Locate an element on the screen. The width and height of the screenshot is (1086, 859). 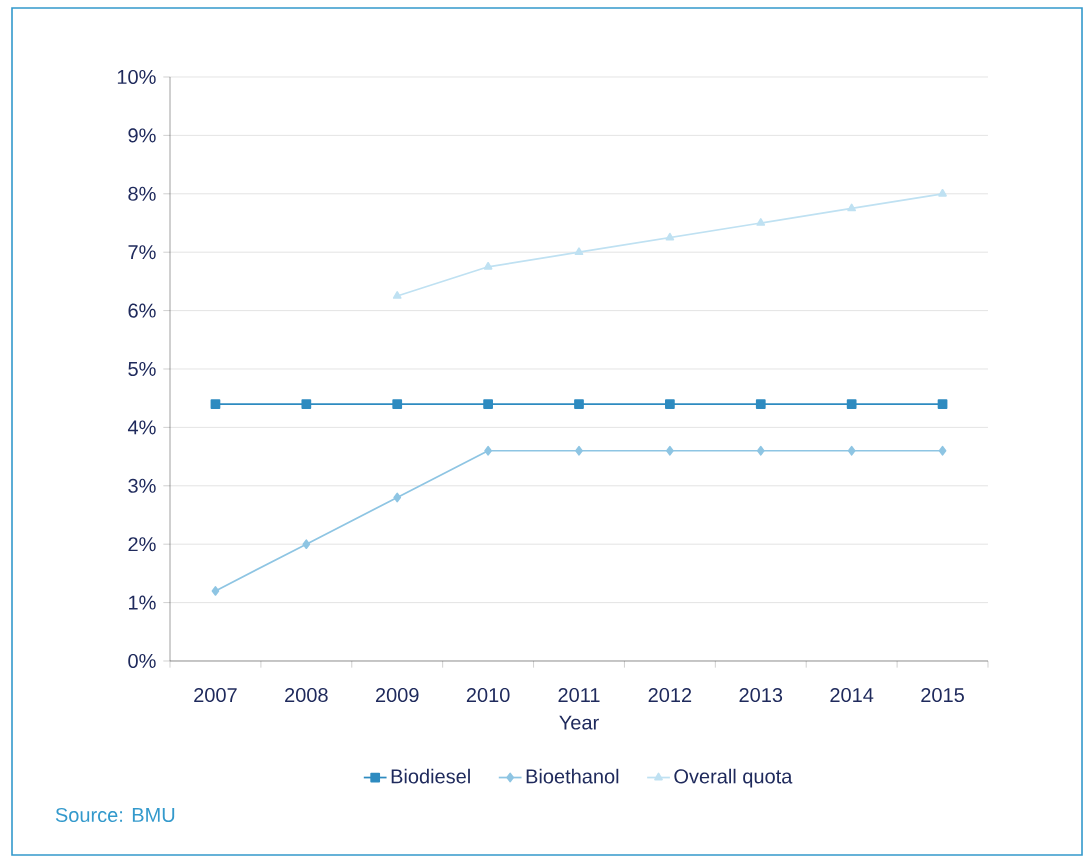
y-tick-label: 4% is located at coordinates (141, 427).